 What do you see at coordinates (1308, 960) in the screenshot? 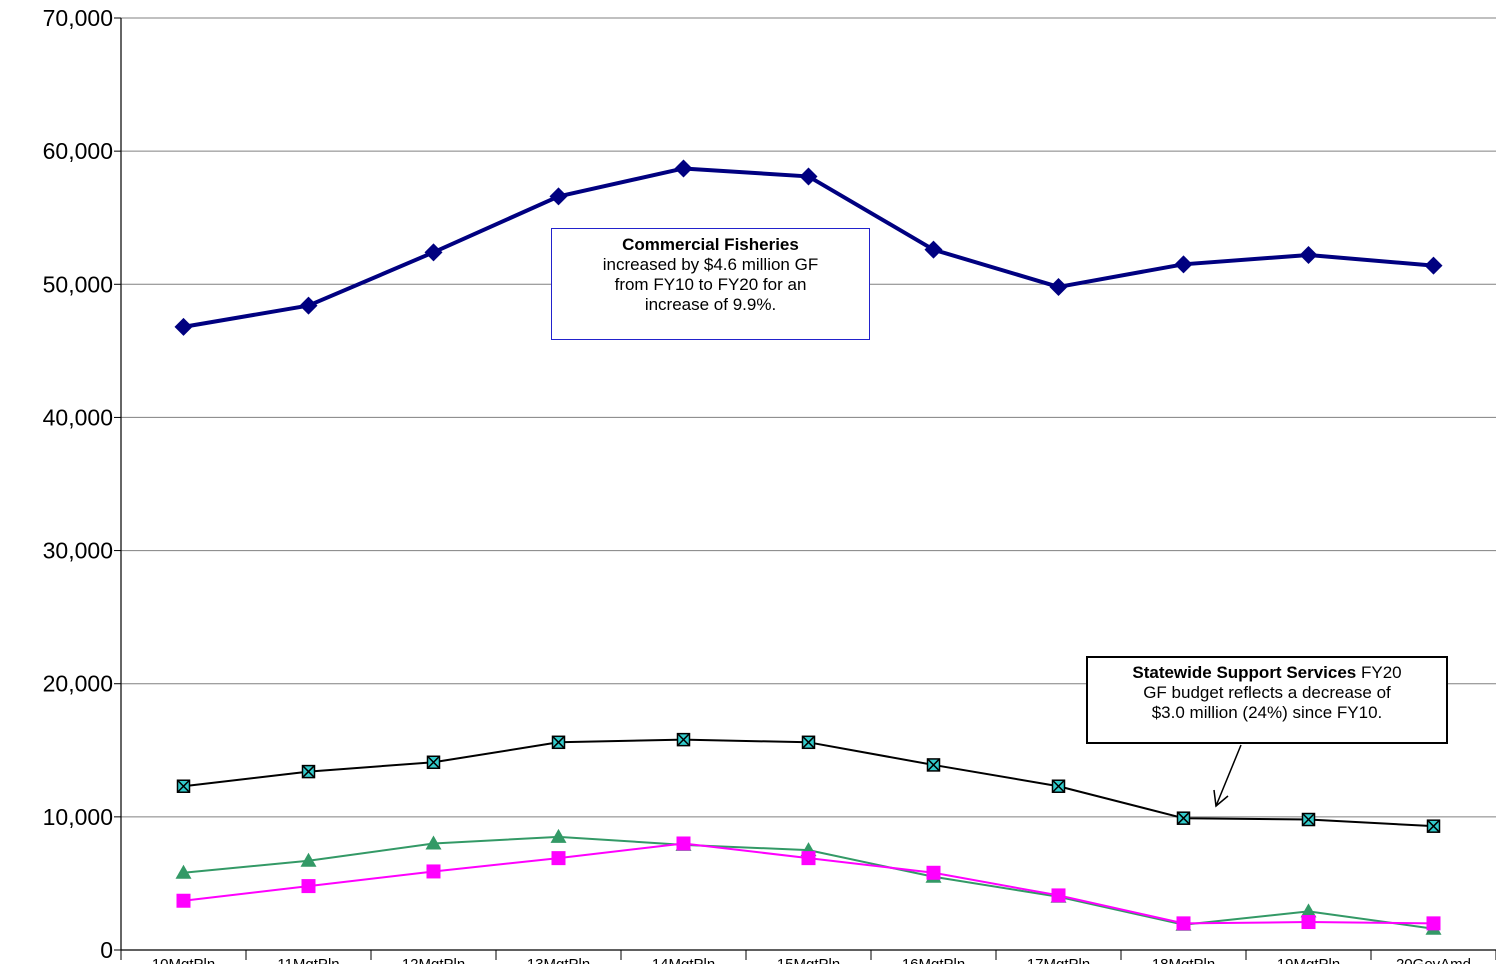
I see `x-tick-label: 19MgtPln` at bounding box center [1308, 960].